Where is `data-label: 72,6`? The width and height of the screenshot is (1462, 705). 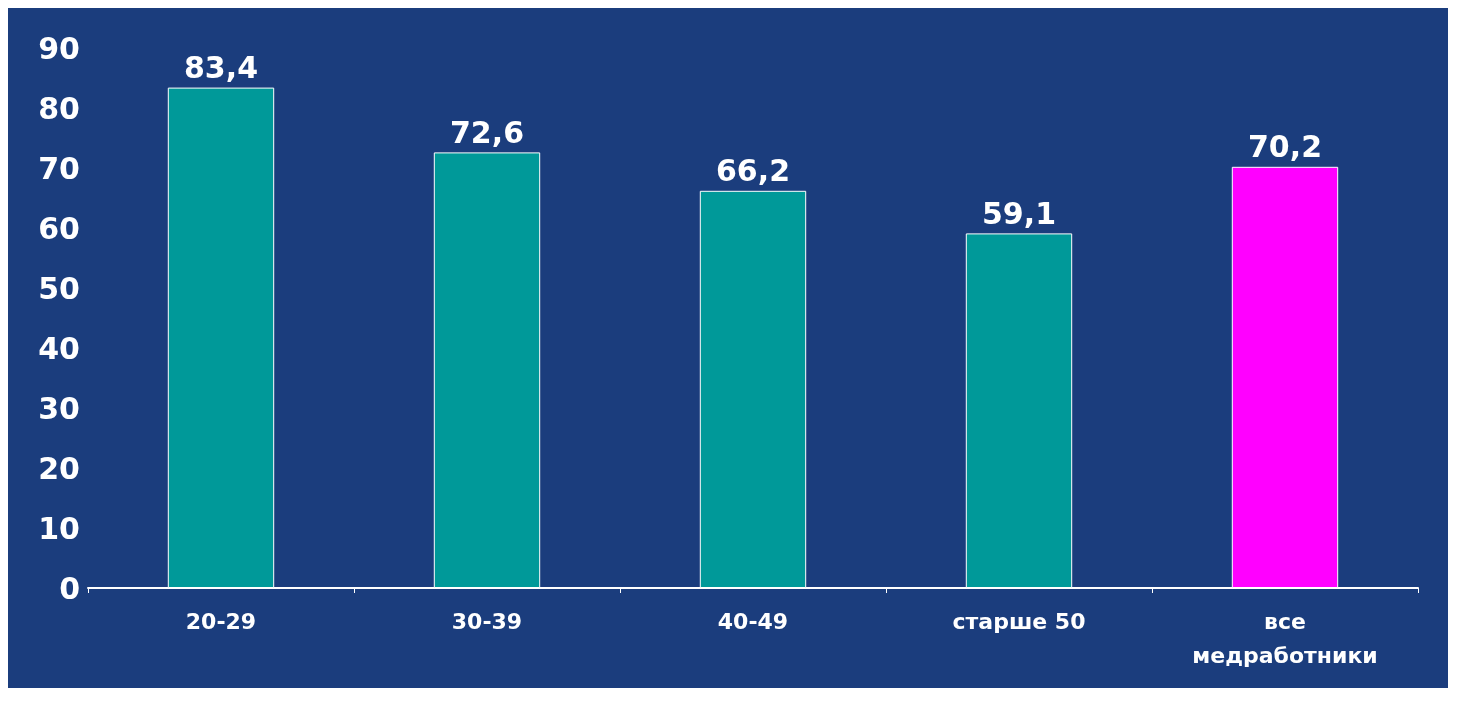 data-label: 72,6 is located at coordinates (487, 132).